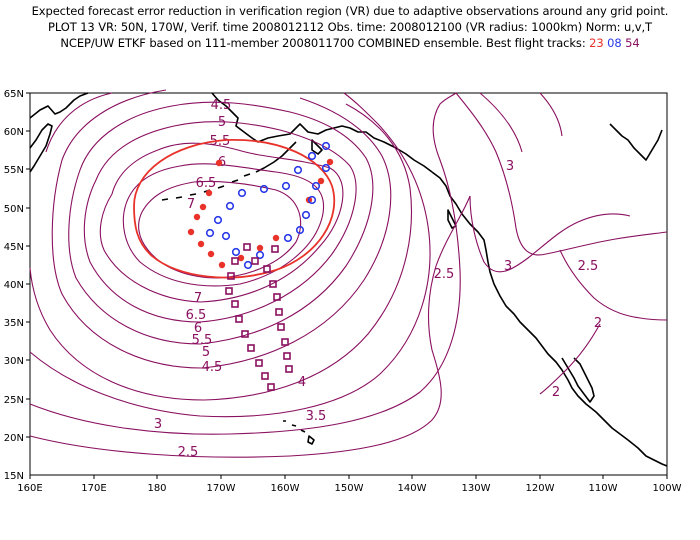 Image resolution: width=700 pixels, height=540 pixels. I want to click on contour-label-6-5-top: 6.5, so click(206, 183).